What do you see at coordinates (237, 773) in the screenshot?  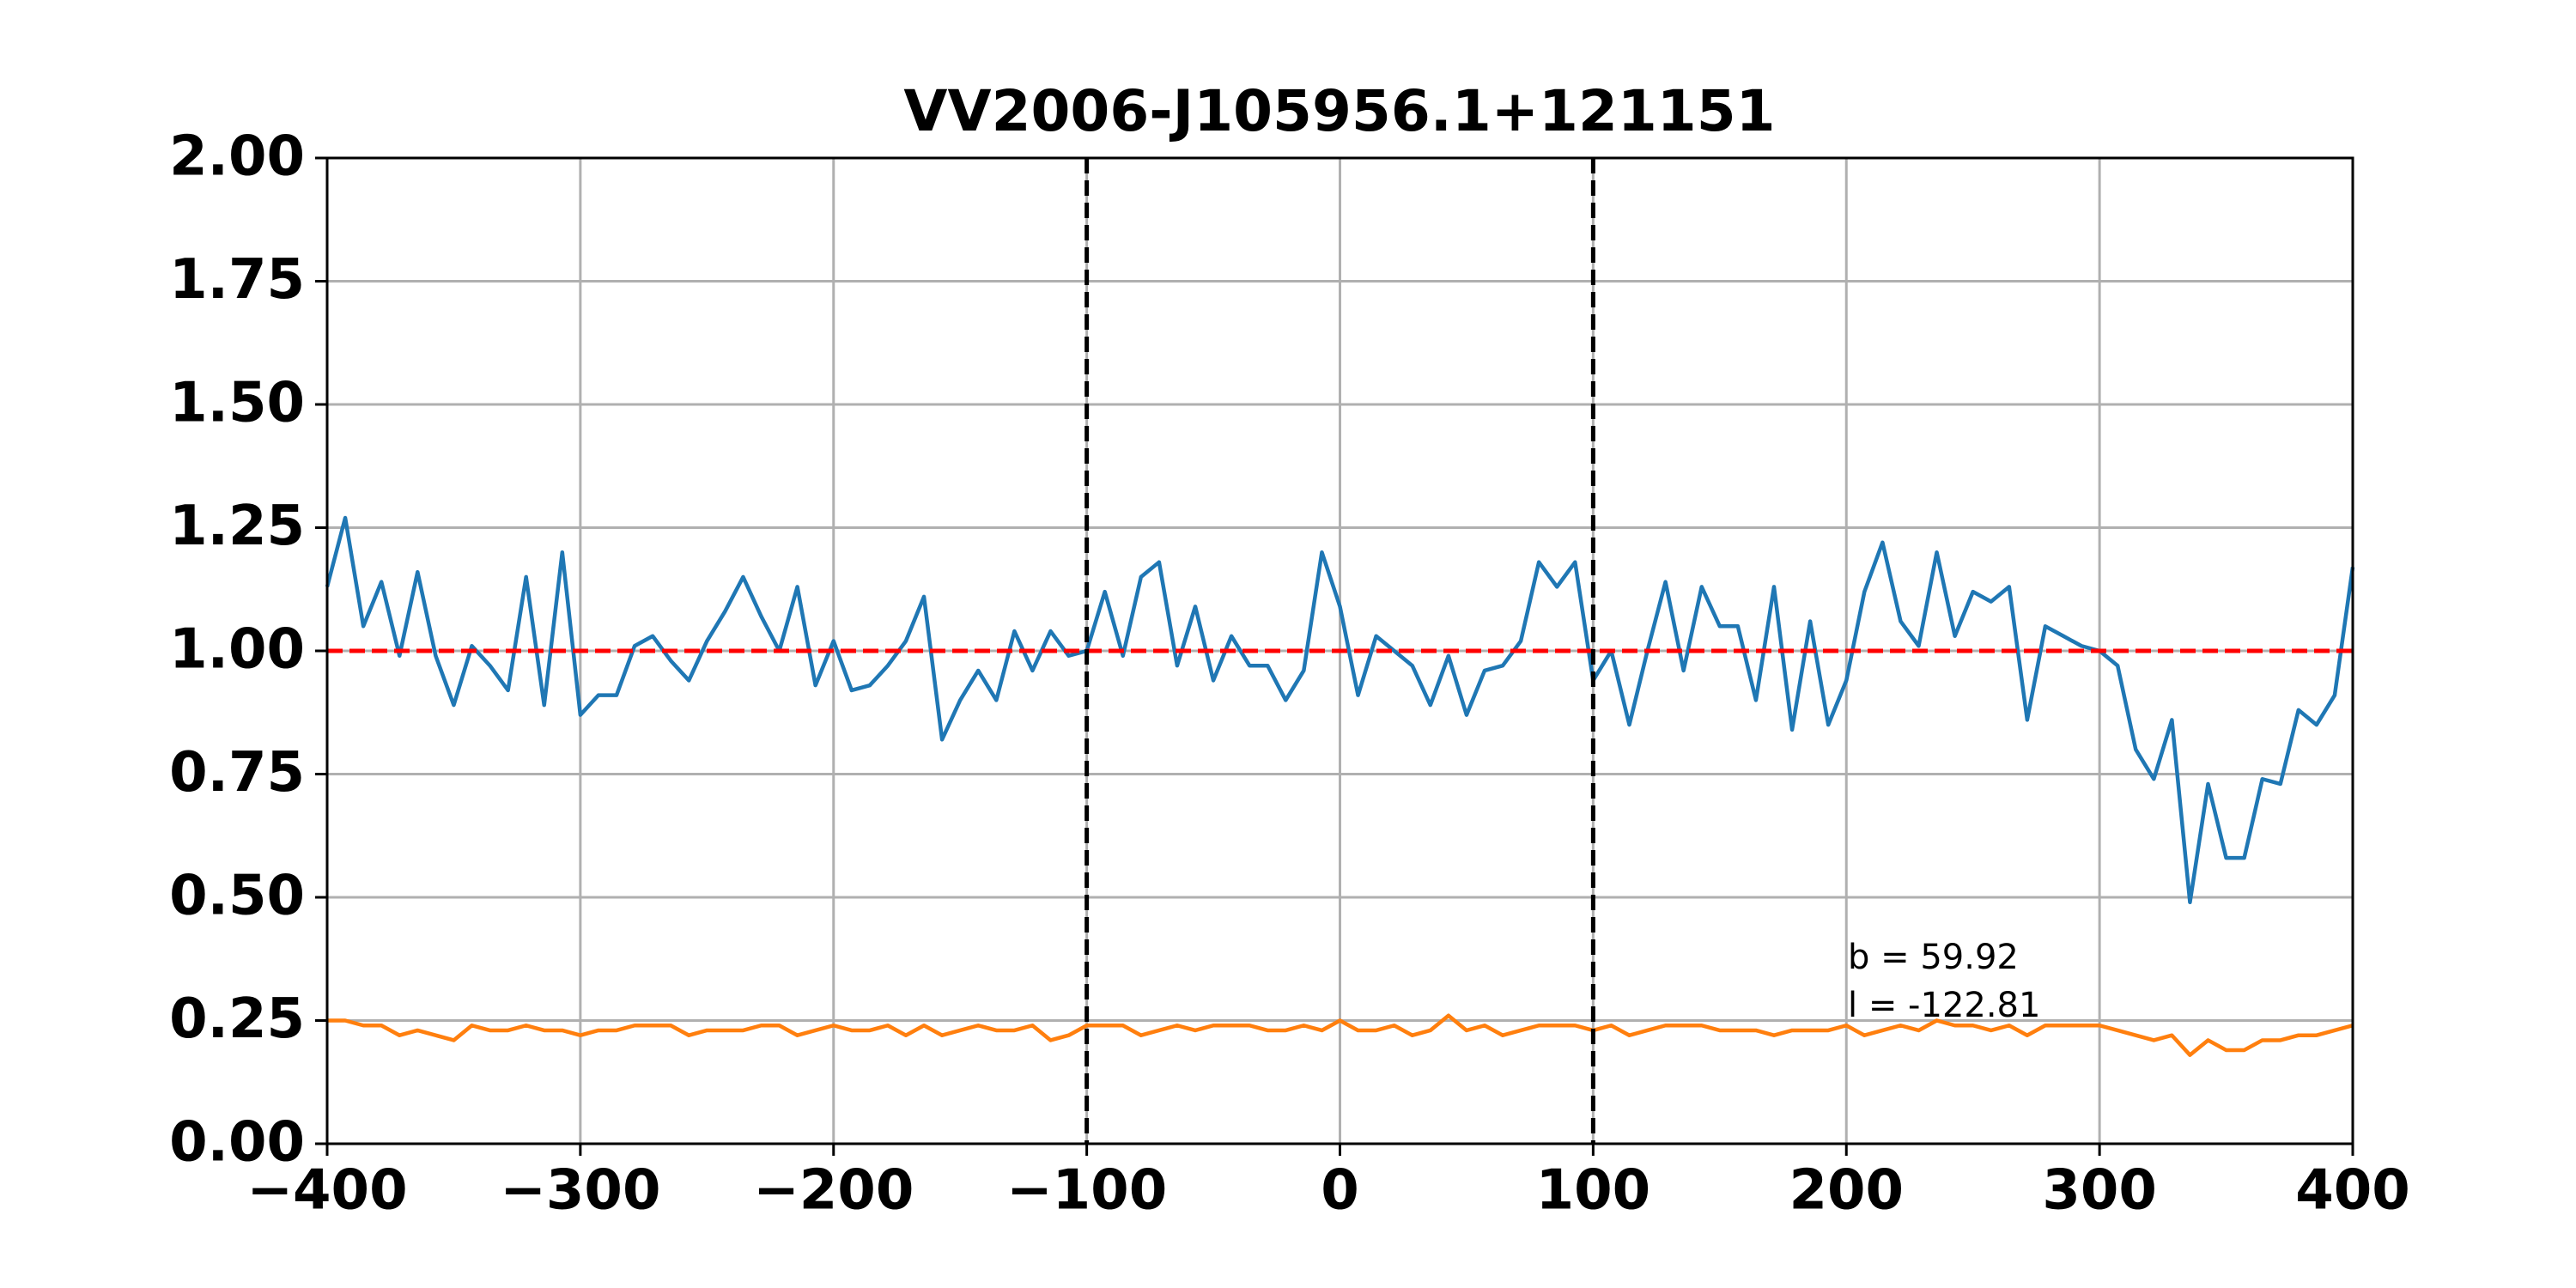 I see `y-tick-label: 0.75` at bounding box center [237, 773].